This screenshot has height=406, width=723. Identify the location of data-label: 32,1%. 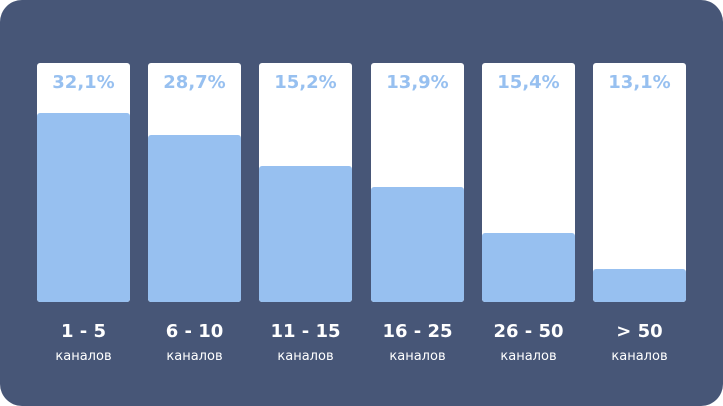
(83, 82).